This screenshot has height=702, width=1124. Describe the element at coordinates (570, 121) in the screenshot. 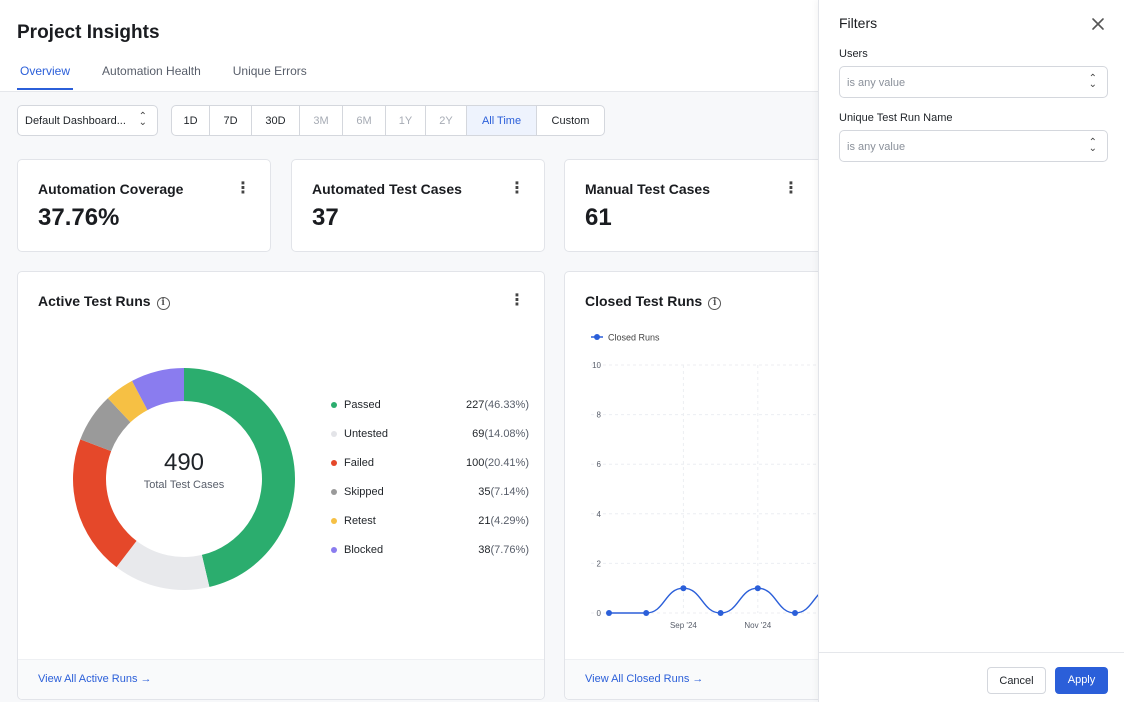

I see `range-custom-button: Custom` at that location.